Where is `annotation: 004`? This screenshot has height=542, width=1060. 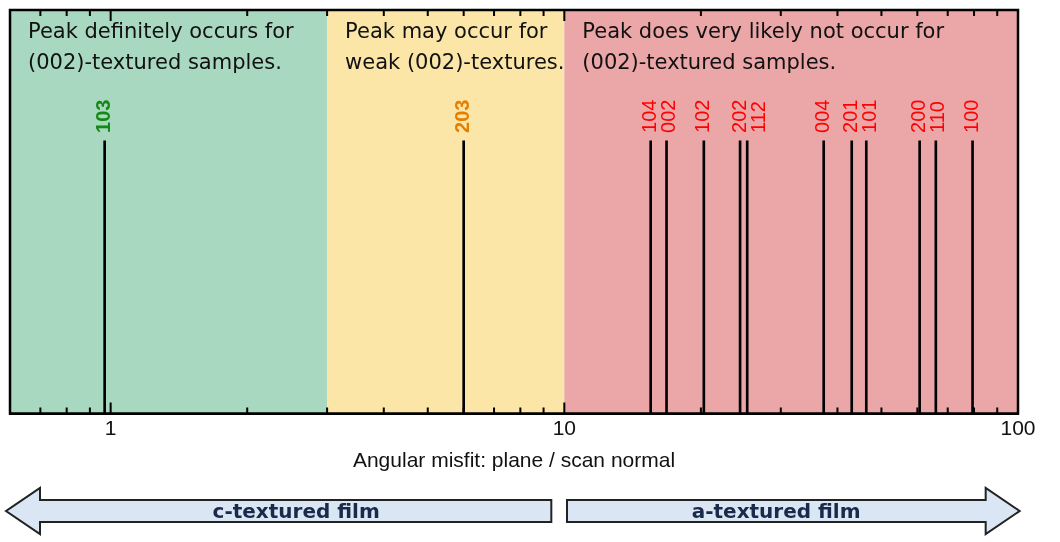 annotation: 004 is located at coordinates (822, 116).